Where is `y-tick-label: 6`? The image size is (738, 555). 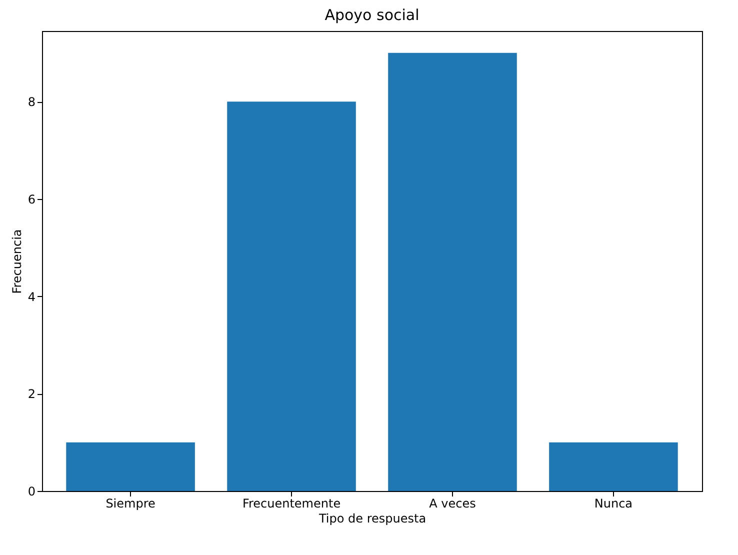 y-tick-label: 6 is located at coordinates (32, 199).